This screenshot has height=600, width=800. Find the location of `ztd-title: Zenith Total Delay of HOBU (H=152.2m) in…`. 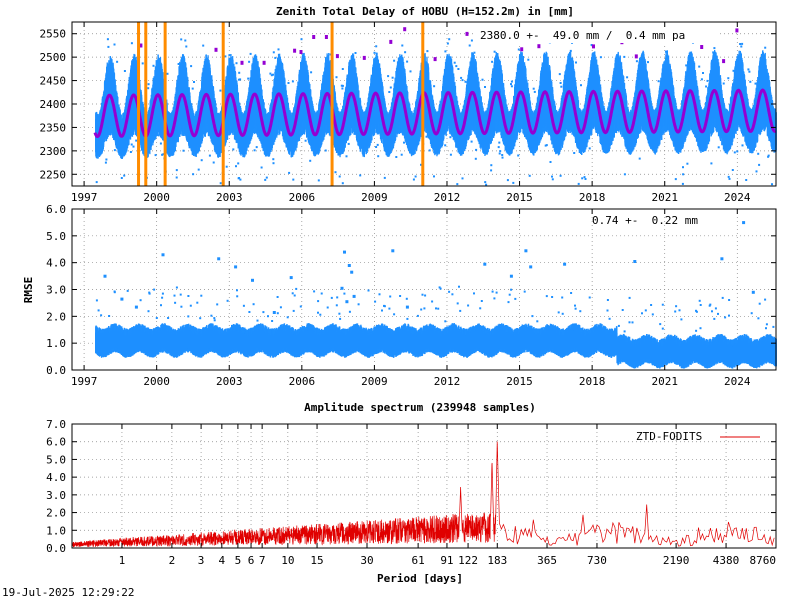

ztd-title: Zenith Total Delay of HOBU (H=152.2m) in… is located at coordinates (425, 11).